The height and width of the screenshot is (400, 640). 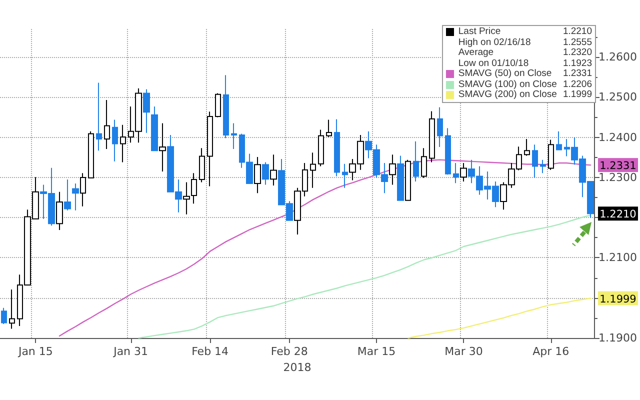 What do you see at coordinates (130, 351) in the screenshot?
I see `x-tick-label: Jan 31` at bounding box center [130, 351].